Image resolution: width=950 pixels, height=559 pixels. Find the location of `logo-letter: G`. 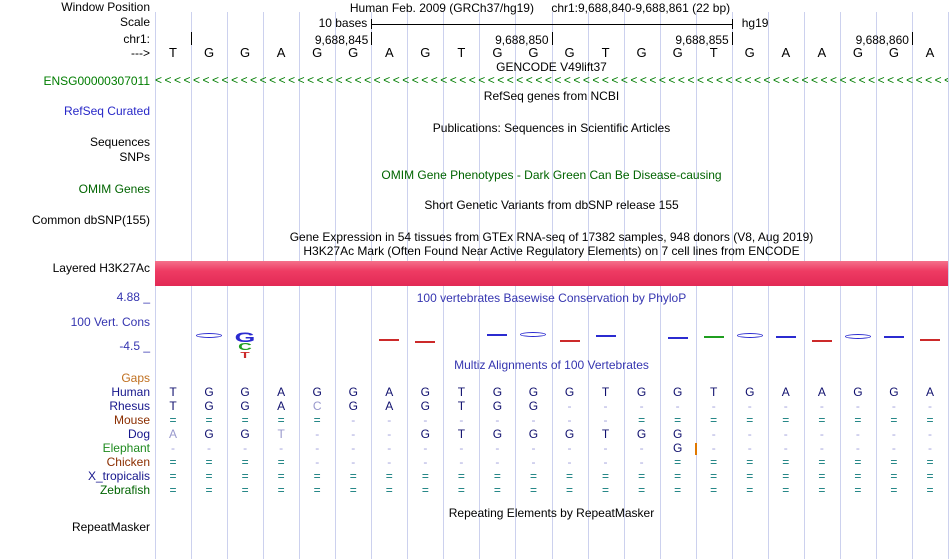

logo-letter: G is located at coordinates (245, 337).